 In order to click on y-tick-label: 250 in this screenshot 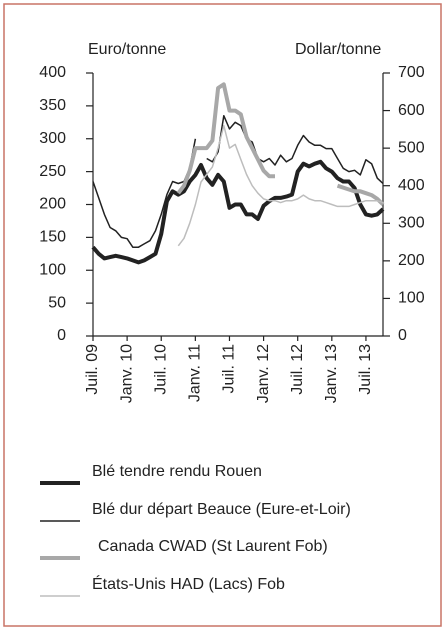, I will do `click(52, 171)`.